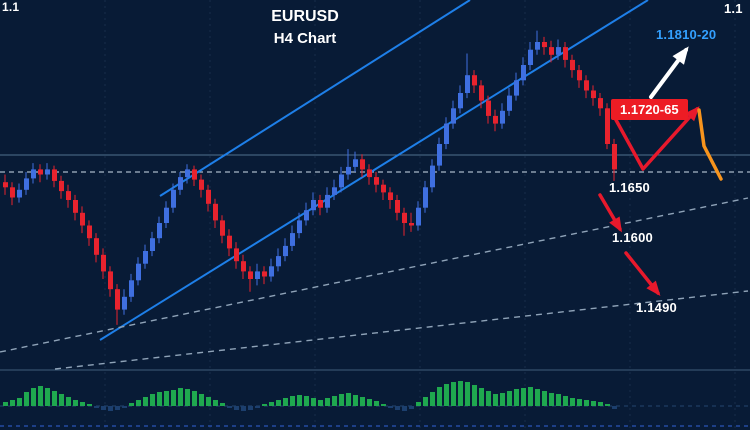  What do you see at coordinates (305, 38) in the screenshot?
I see `timeframe-label: H4 Chart` at bounding box center [305, 38].